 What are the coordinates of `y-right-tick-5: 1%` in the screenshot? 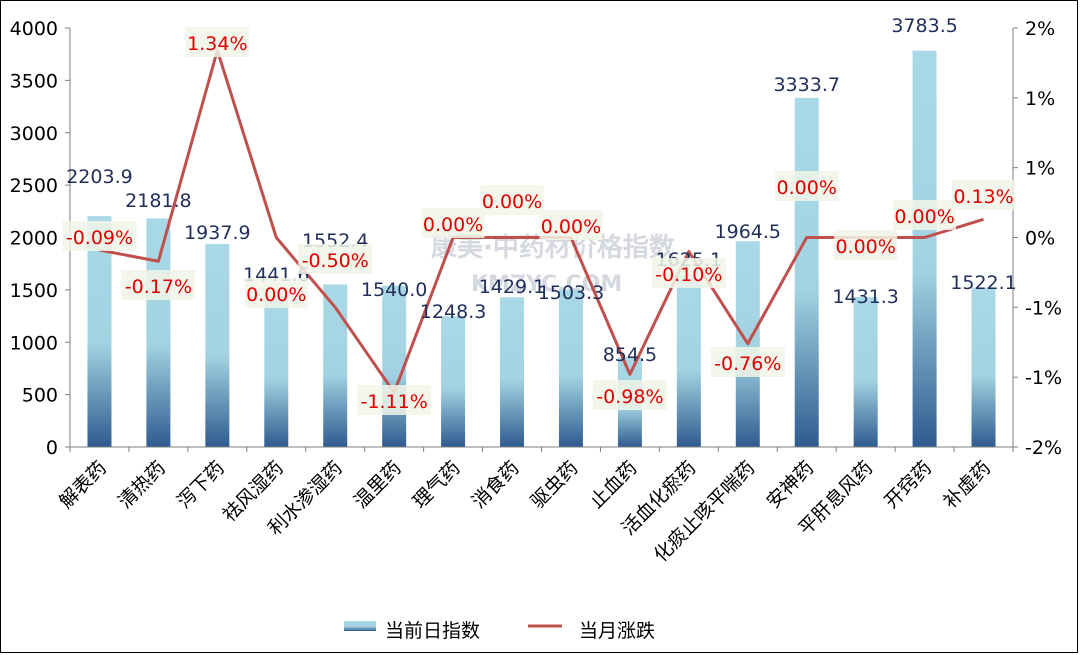 It's located at (1040, 99).